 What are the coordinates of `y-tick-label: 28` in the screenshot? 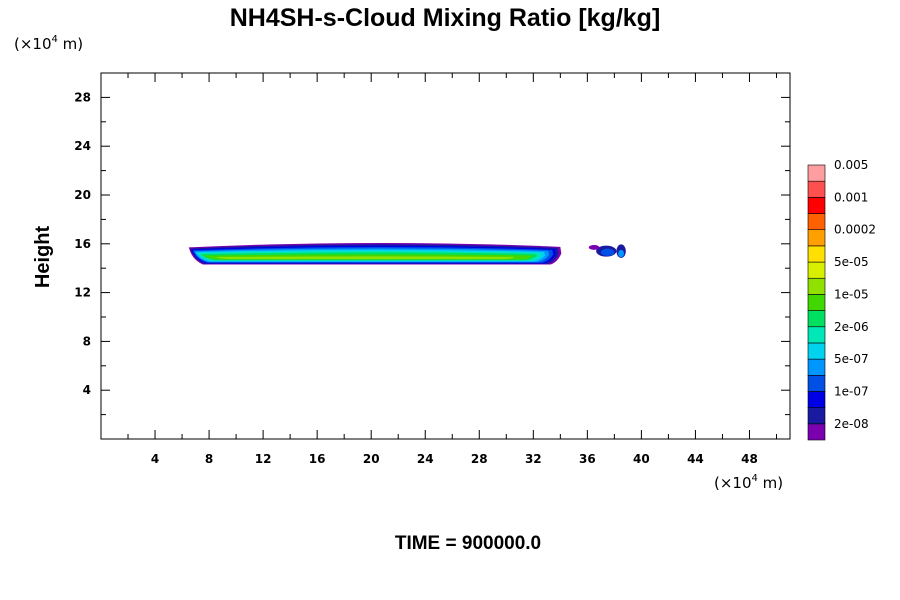 It's located at (82, 97).